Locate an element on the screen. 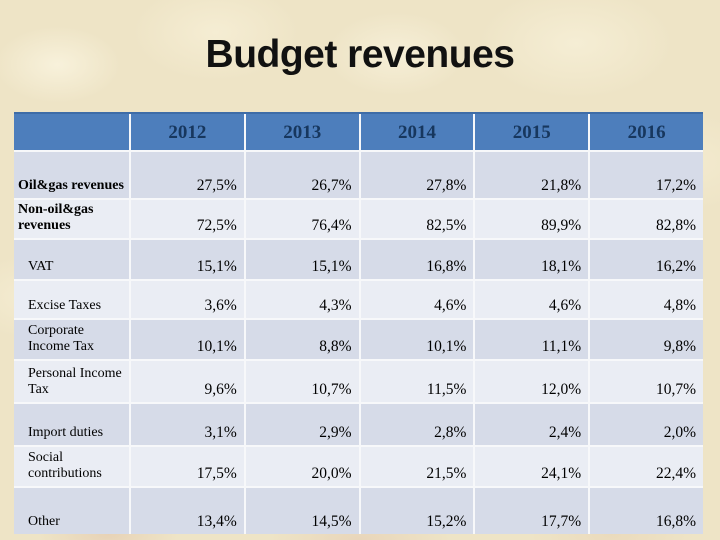  row-label: Oil&gas revenues is located at coordinates (71, 175).